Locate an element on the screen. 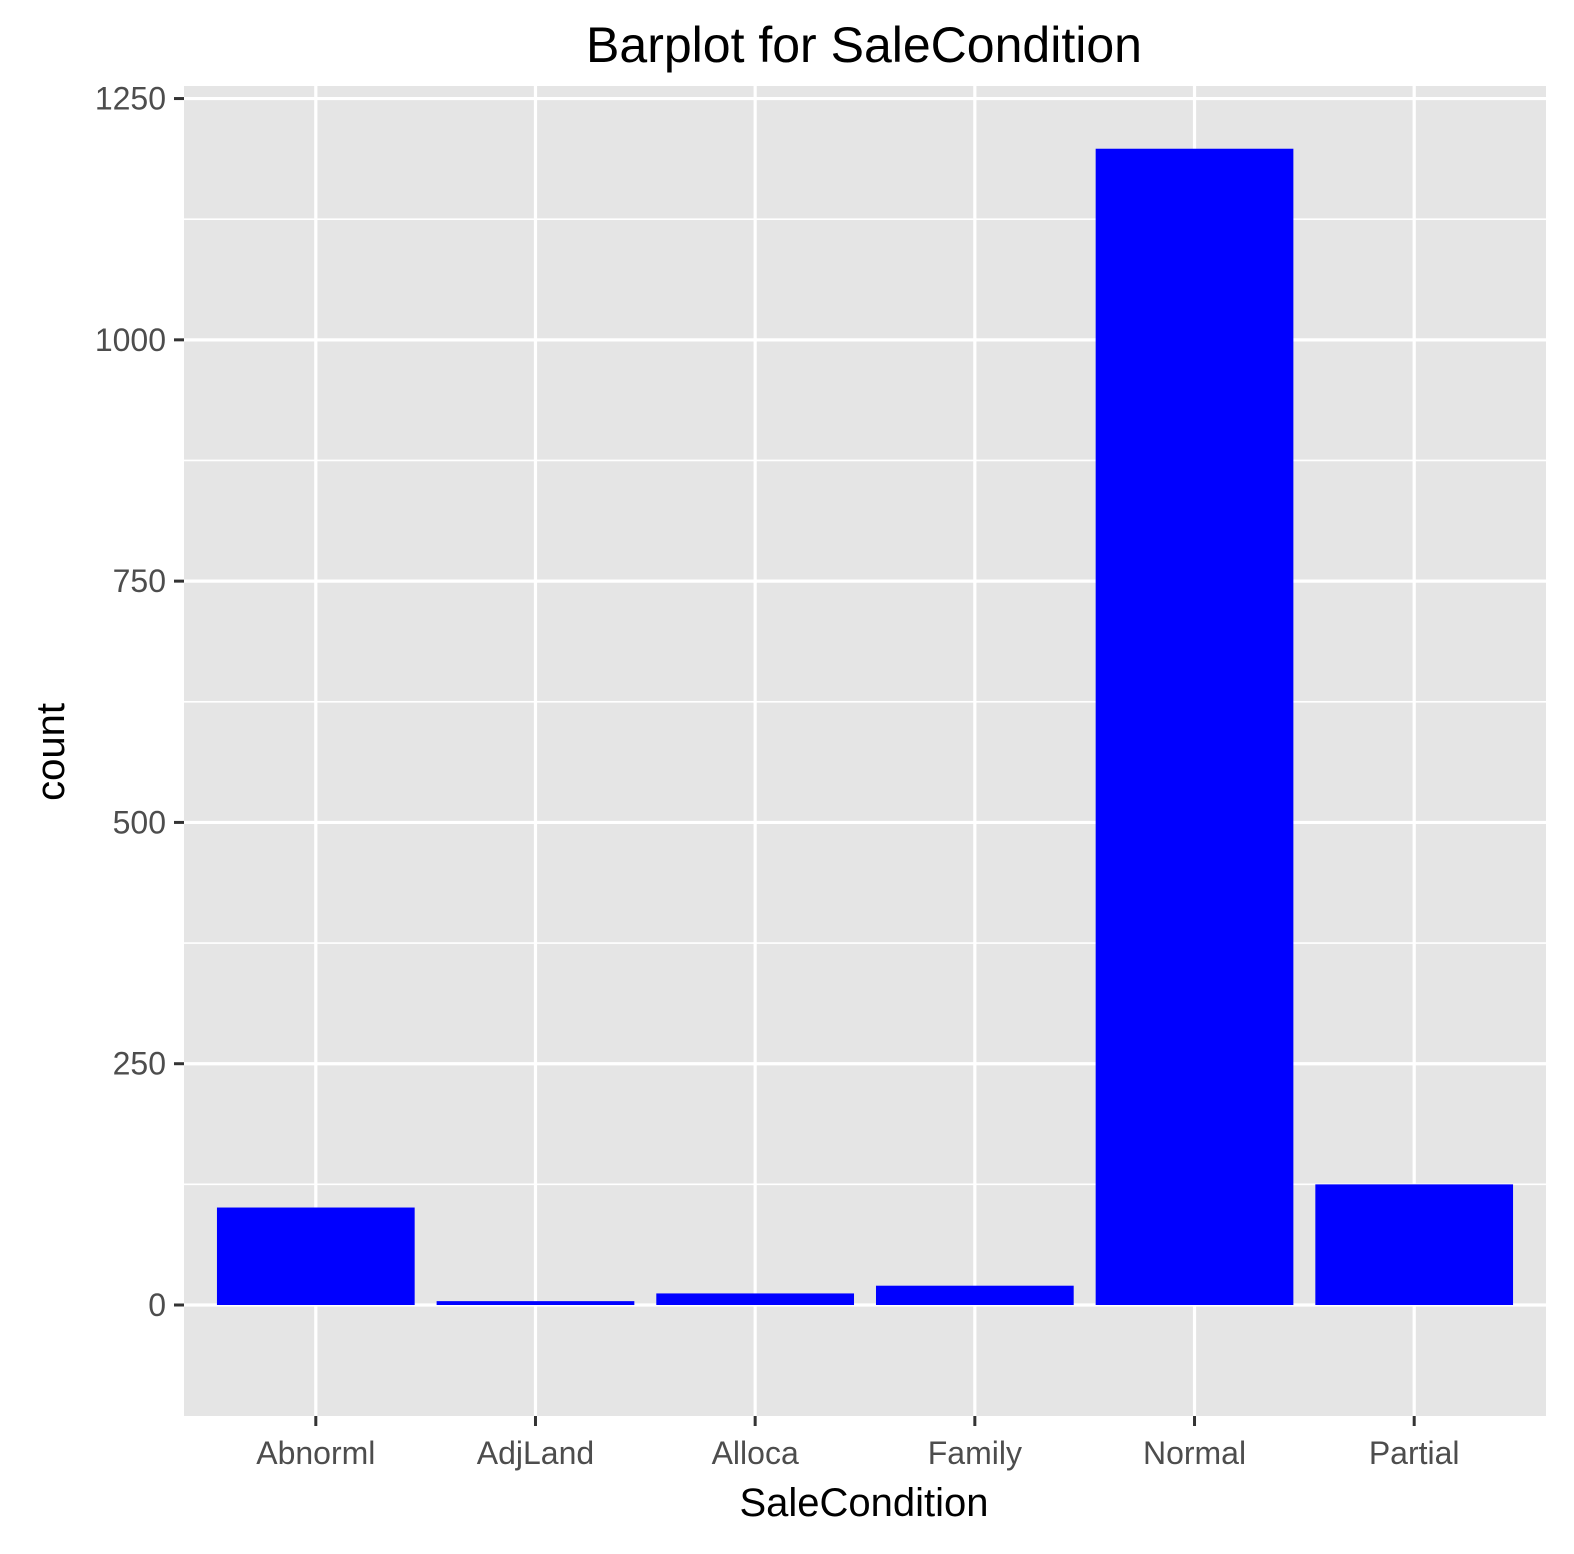  y-tick-label: 0 is located at coordinates (157, 1305).